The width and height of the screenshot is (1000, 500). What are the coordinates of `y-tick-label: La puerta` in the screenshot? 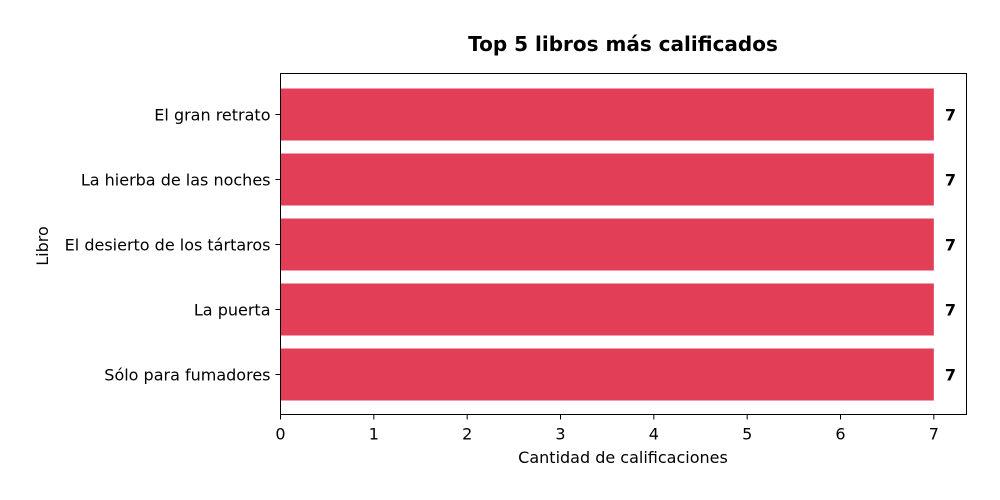 It's located at (232, 310).